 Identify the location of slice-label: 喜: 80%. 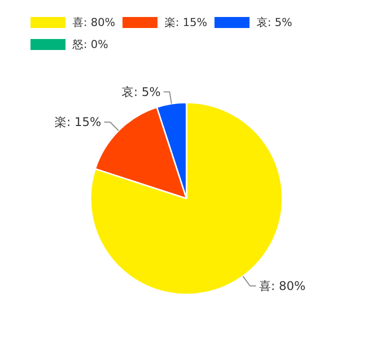
(282, 285).